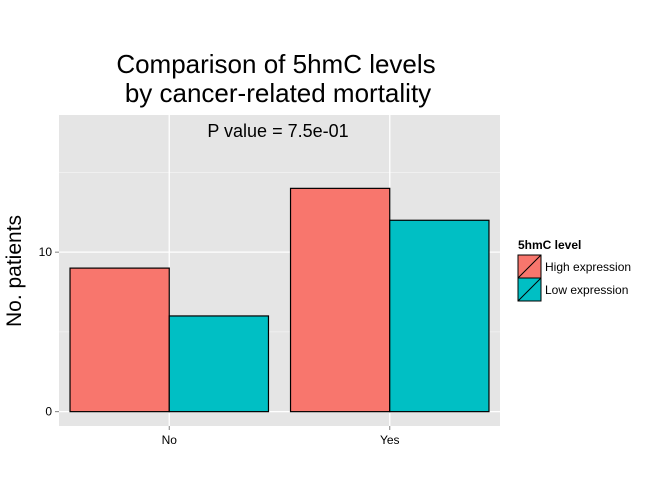 This screenshot has height=480, width=672. What do you see at coordinates (278, 93) in the screenshot?
I see `chart-title-line2: by cancer-related mortality` at bounding box center [278, 93].